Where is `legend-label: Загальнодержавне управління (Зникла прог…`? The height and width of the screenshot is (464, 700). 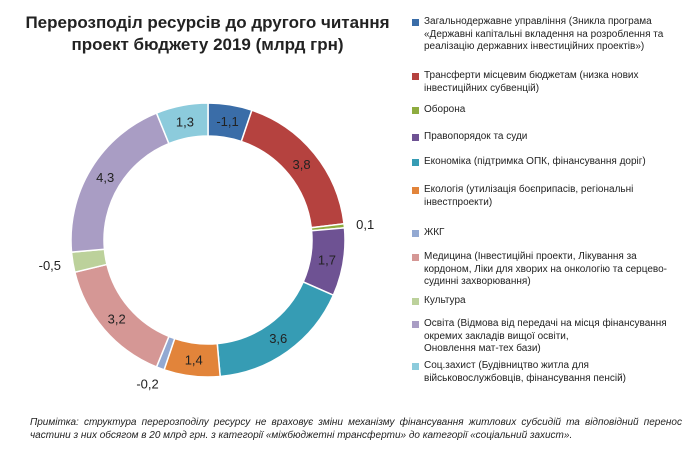
legend-label: Загальнодержавне управління (Зникла прог… is located at coordinates (544, 34).